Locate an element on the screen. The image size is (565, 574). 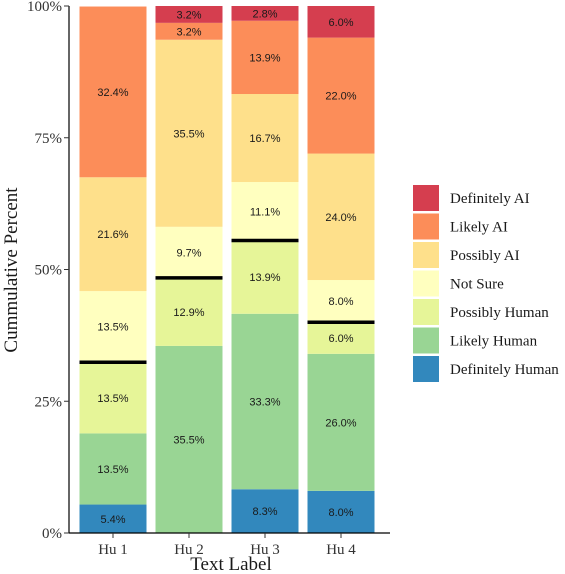
y-tick-label: 50% is located at coordinates (49, 271).